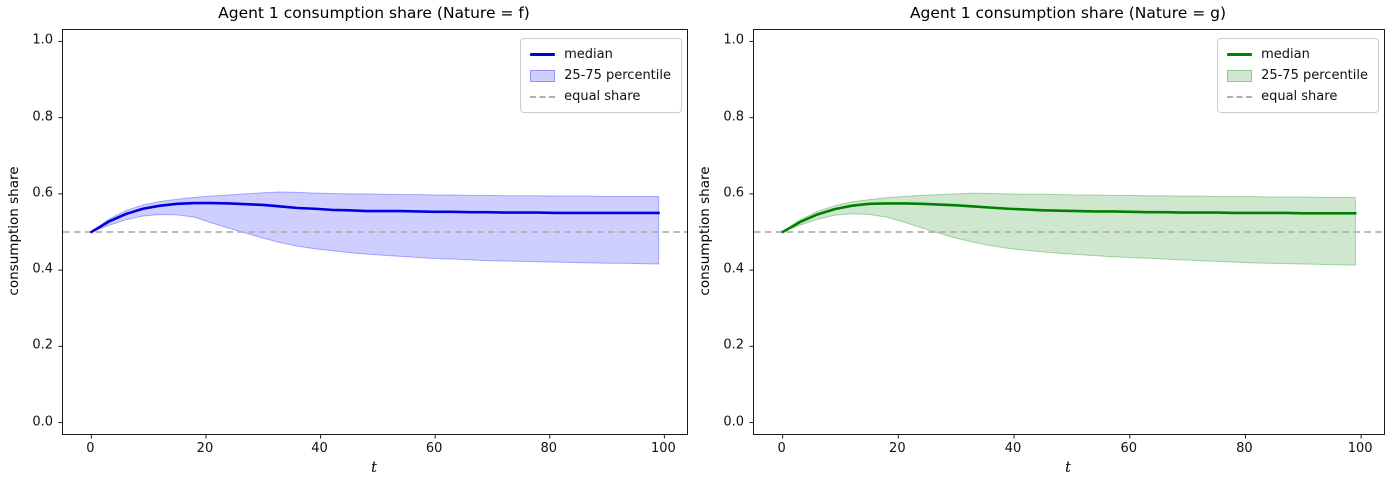 This screenshot has height=490, width=1390. I want to click on percentile-band-area, so click(375, 228).